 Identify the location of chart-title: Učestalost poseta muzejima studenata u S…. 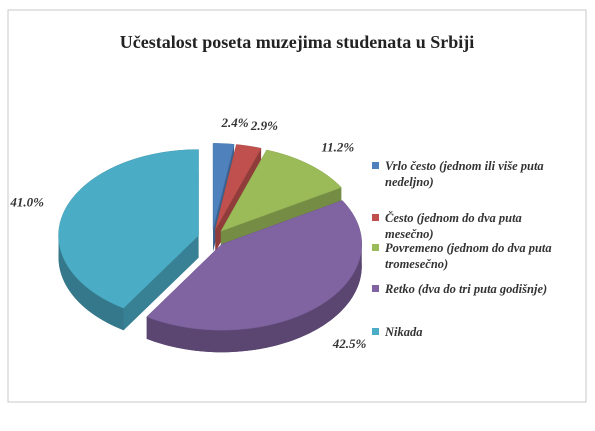
(297, 42).